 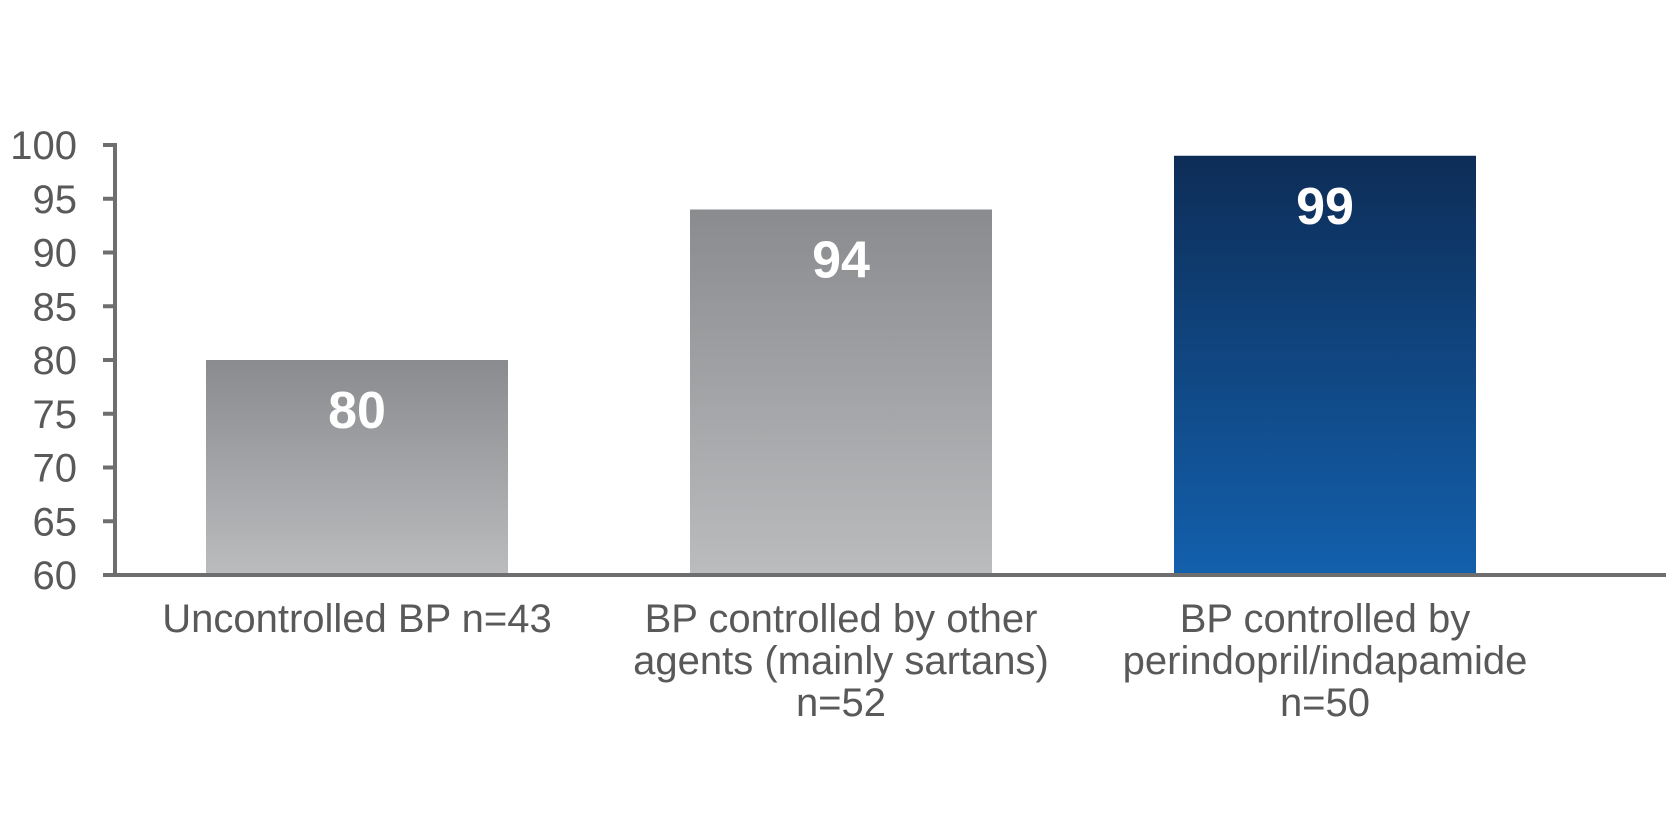 What do you see at coordinates (55, 254) in the screenshot?
I see `y-tick-label: 90` at bounding box center [55, 254].